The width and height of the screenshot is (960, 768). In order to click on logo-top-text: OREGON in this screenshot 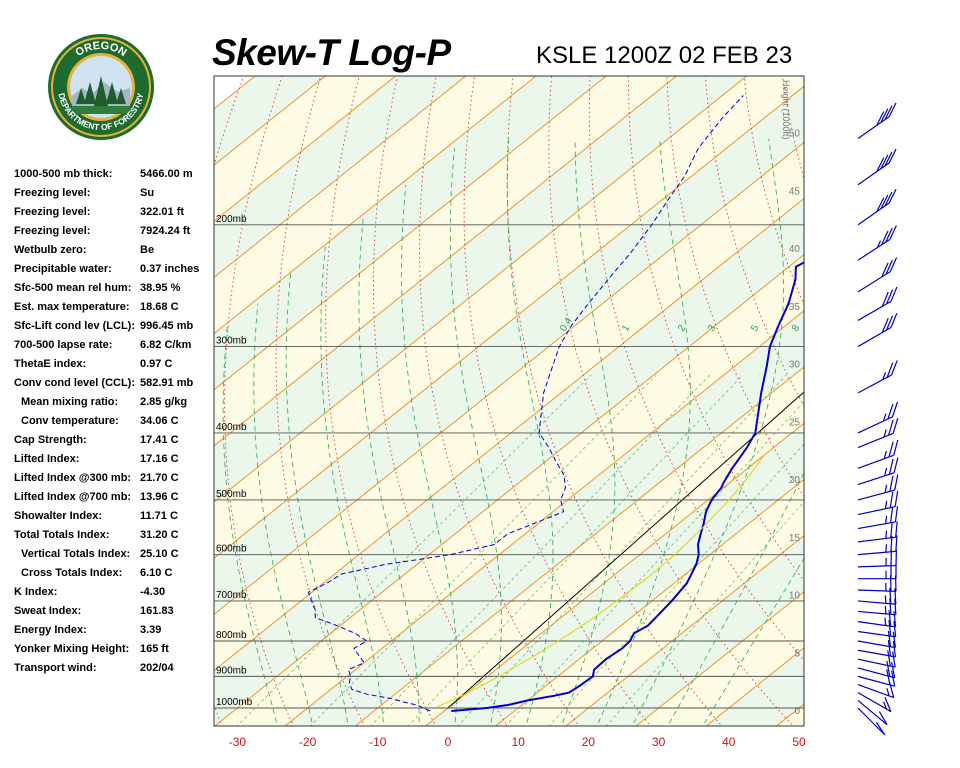, I will do `click(100, 49)`.